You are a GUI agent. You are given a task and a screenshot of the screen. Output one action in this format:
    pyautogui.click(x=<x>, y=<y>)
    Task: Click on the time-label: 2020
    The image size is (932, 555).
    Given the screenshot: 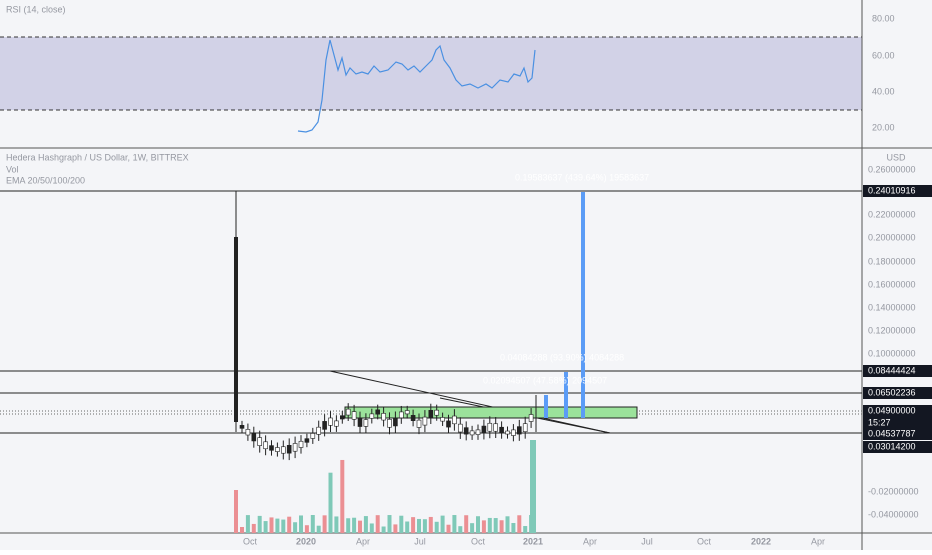 What is the action you would take?
    pyautogui.click(x=306, y=541)
    